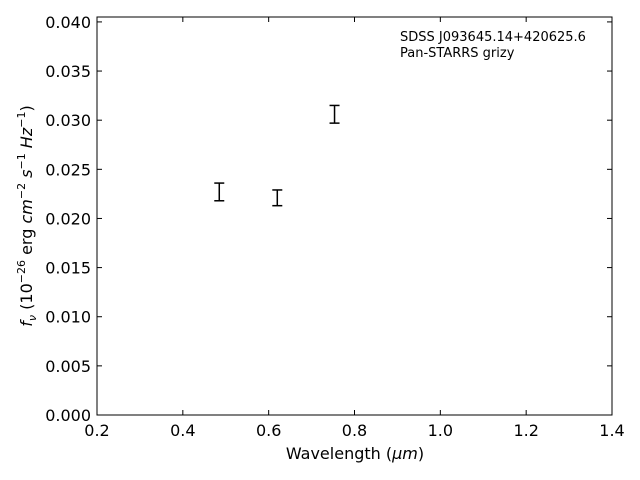  I want to click on x-tick-label: 1.2, so click(525, 430).